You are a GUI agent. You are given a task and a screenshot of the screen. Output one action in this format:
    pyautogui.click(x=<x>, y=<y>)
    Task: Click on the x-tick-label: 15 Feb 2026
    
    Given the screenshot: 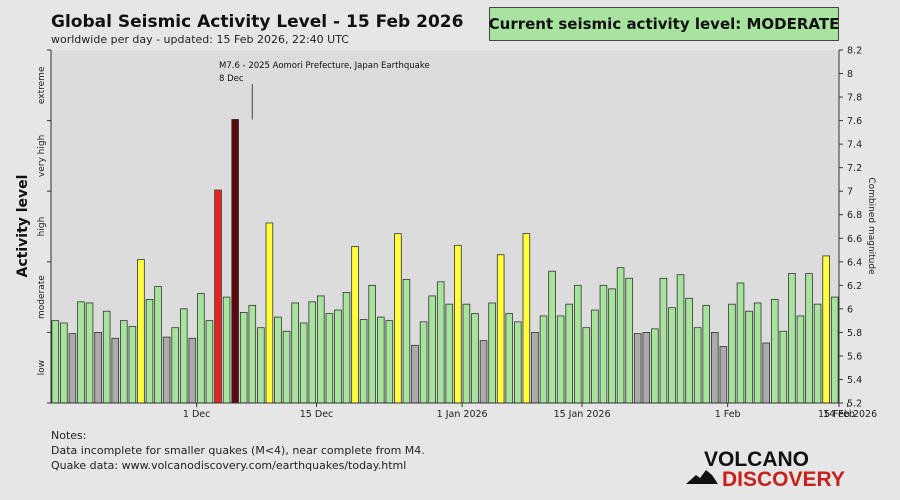 What is the action you would take?
    pyautogui.click(x=847, y=414)
    